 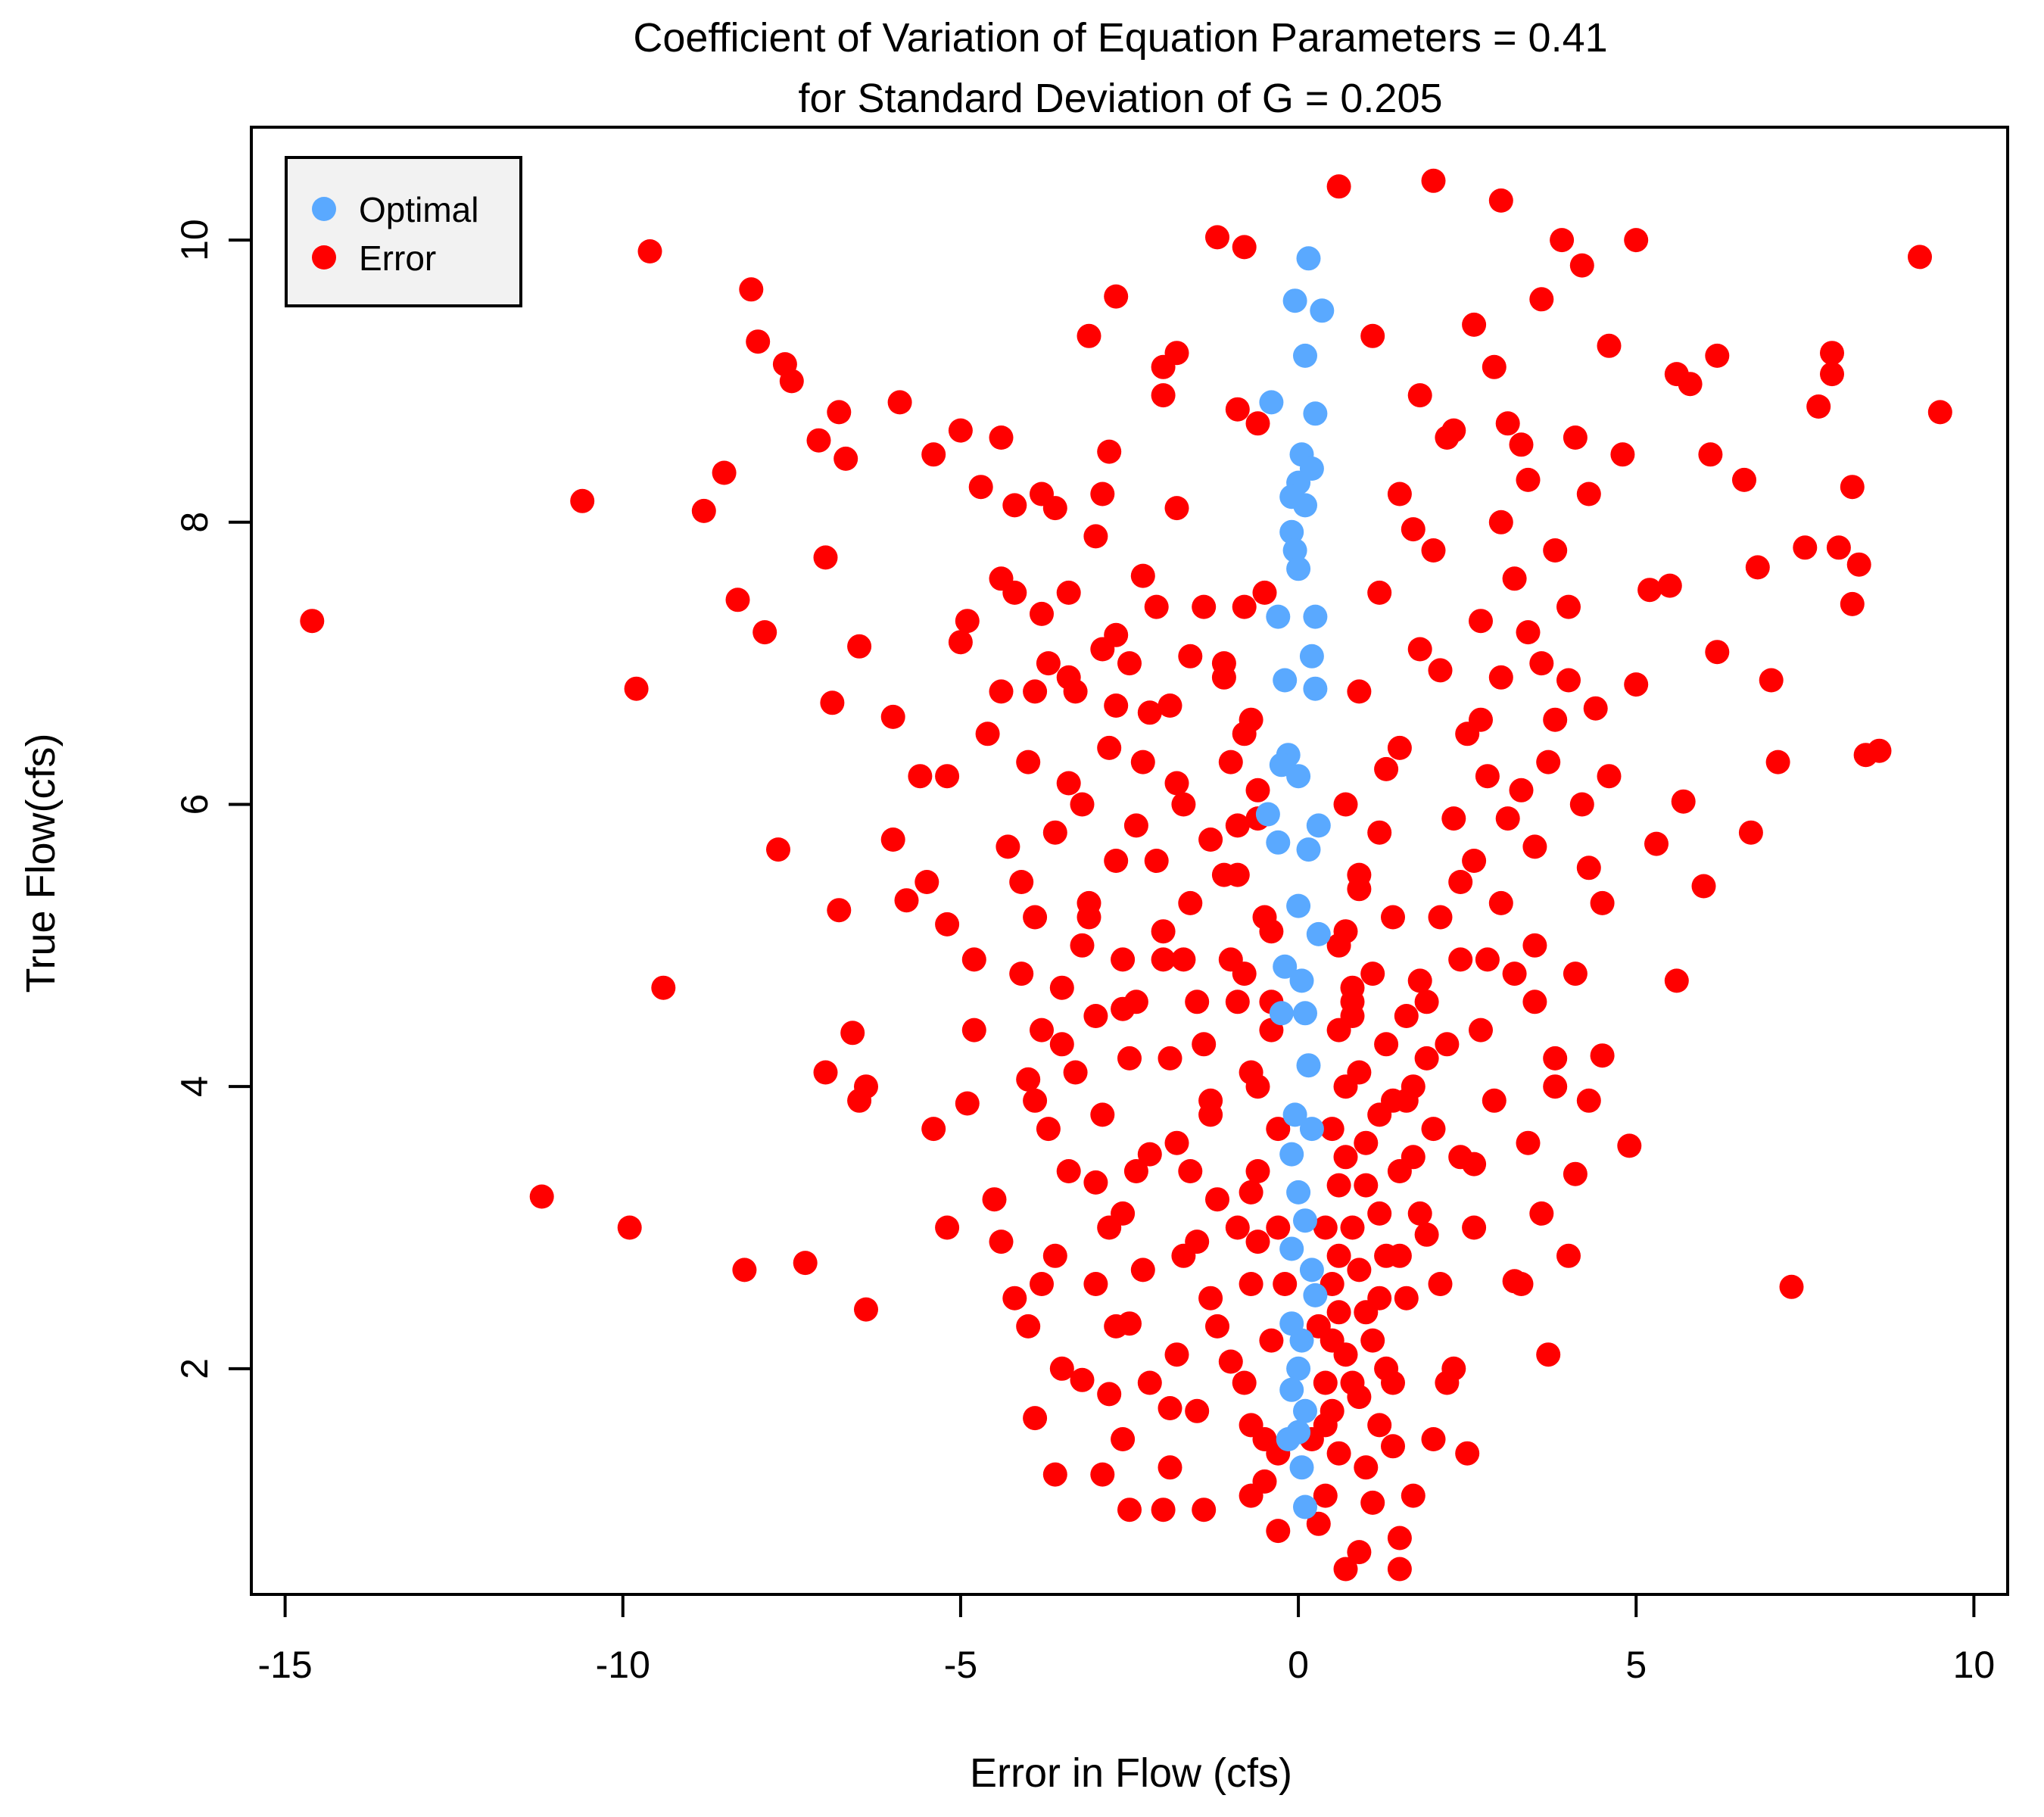 What do you see at coordinates (194, 240) in the screenshot?
I see `y-tick-label: 10` at bounding box center [194, 240].